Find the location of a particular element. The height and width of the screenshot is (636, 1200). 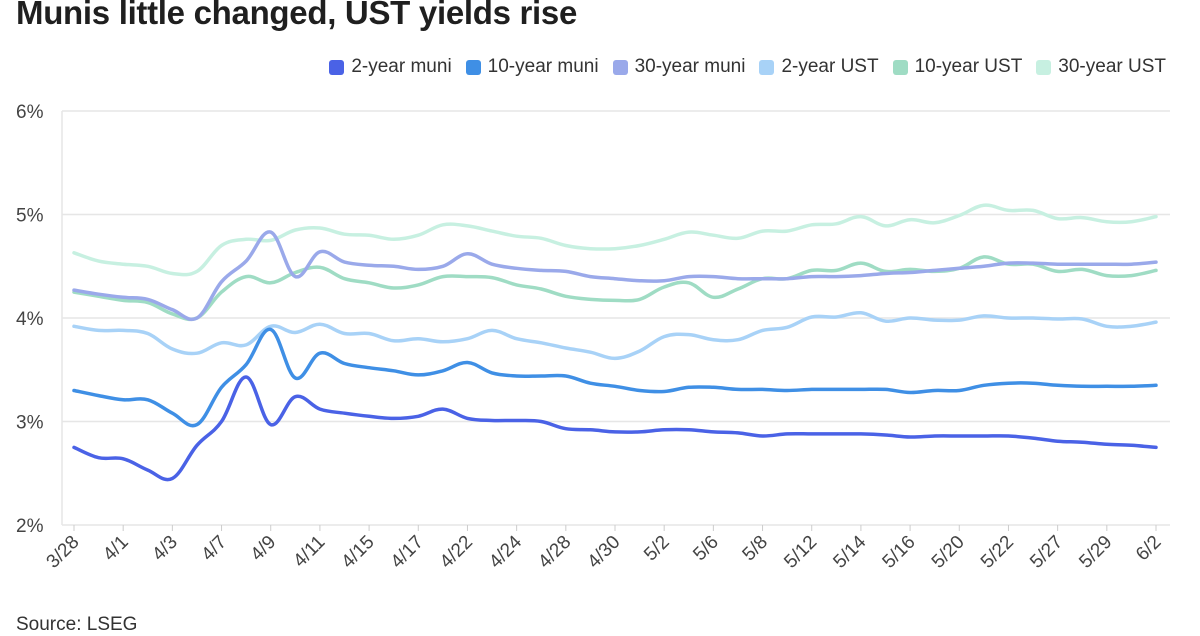

y-axis: 2% 3% 4% 5% 6% is located at coordinates (30, 319).